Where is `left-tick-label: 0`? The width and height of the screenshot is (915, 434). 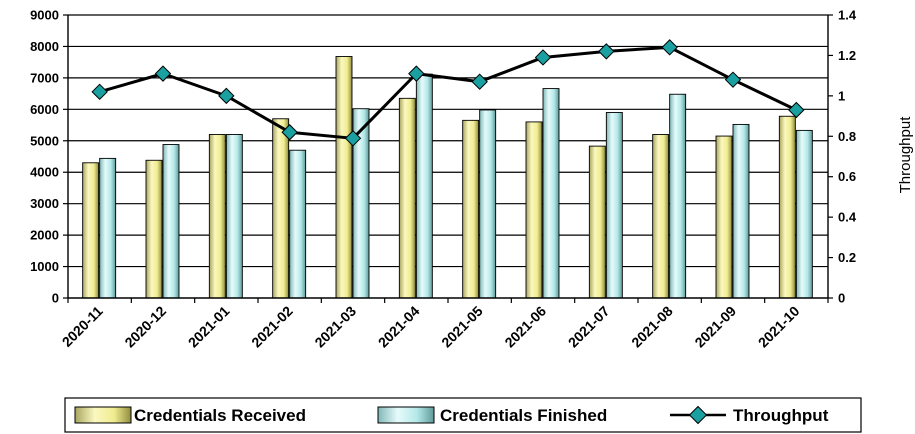
left-tick-label: 0 is located at coordinates (55, 298).